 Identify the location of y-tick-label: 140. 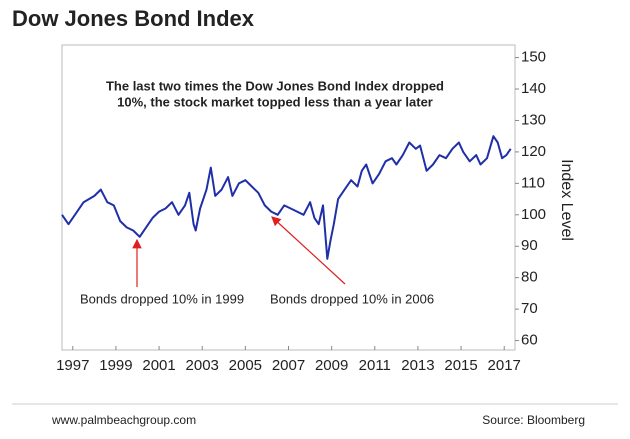
(533, 88).